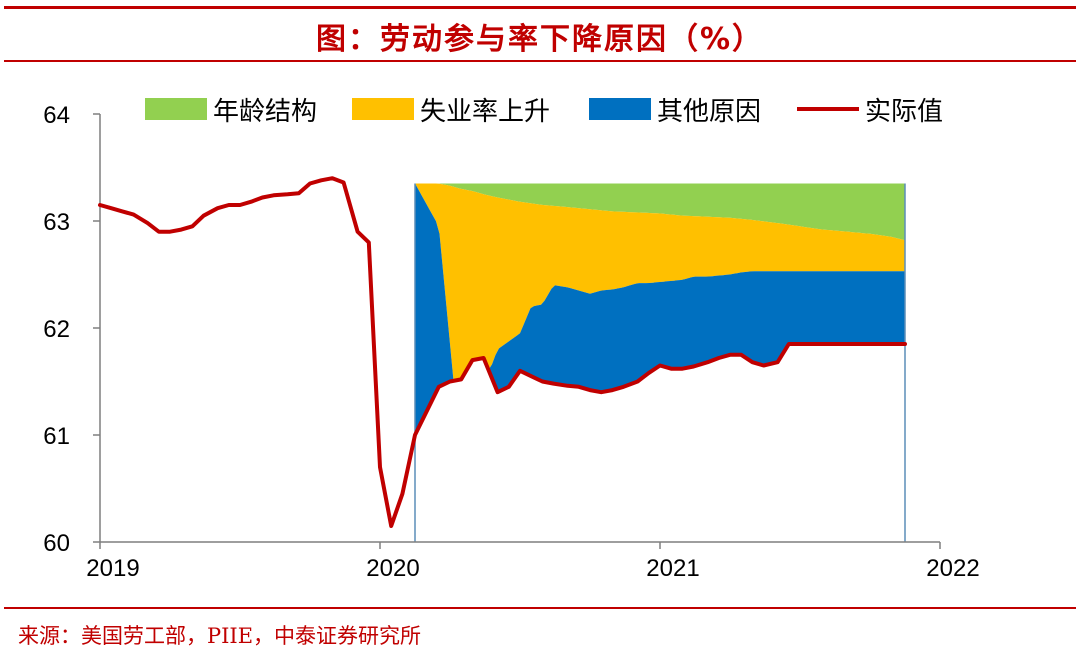  Describe the element at coordinates (660, 282) in the screenshot. I see `area-unemployment-rise` at that location.